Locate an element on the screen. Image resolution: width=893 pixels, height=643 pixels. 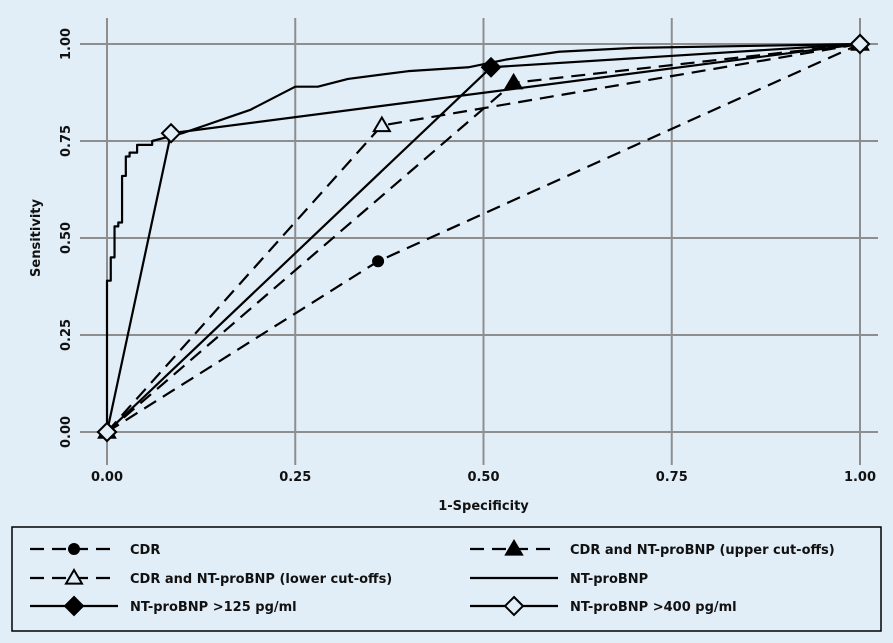
legend-label-0: CDR is located at coordinates (145, 550).